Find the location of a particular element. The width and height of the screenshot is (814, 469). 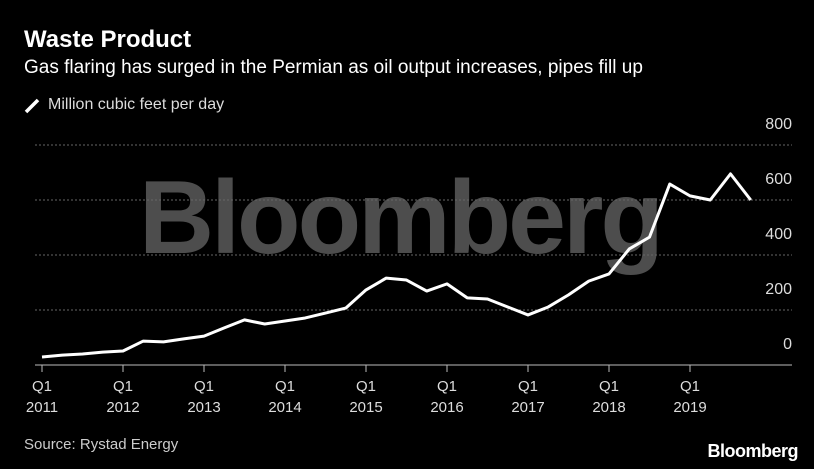

logo: Bloomberg is located at coordinates (752, 451).